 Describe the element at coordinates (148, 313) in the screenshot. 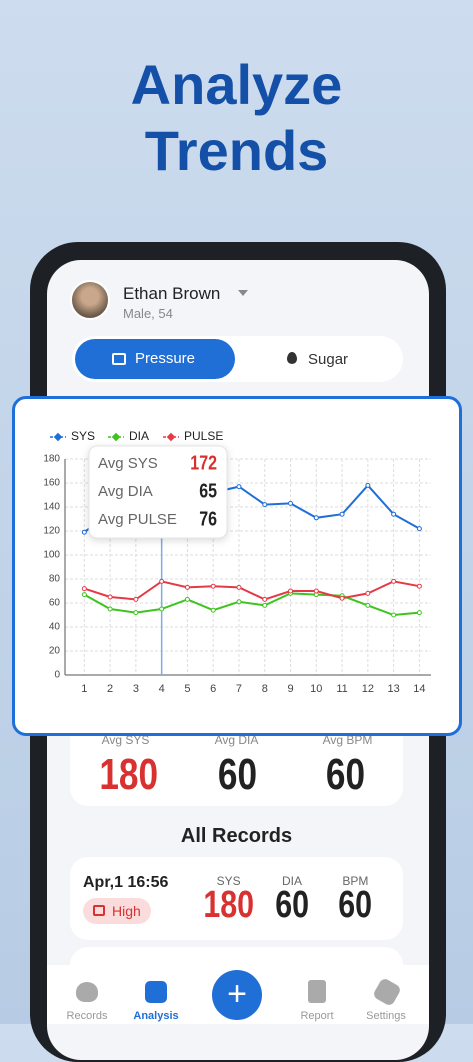

I see `user-details: Male, 54` at that location.